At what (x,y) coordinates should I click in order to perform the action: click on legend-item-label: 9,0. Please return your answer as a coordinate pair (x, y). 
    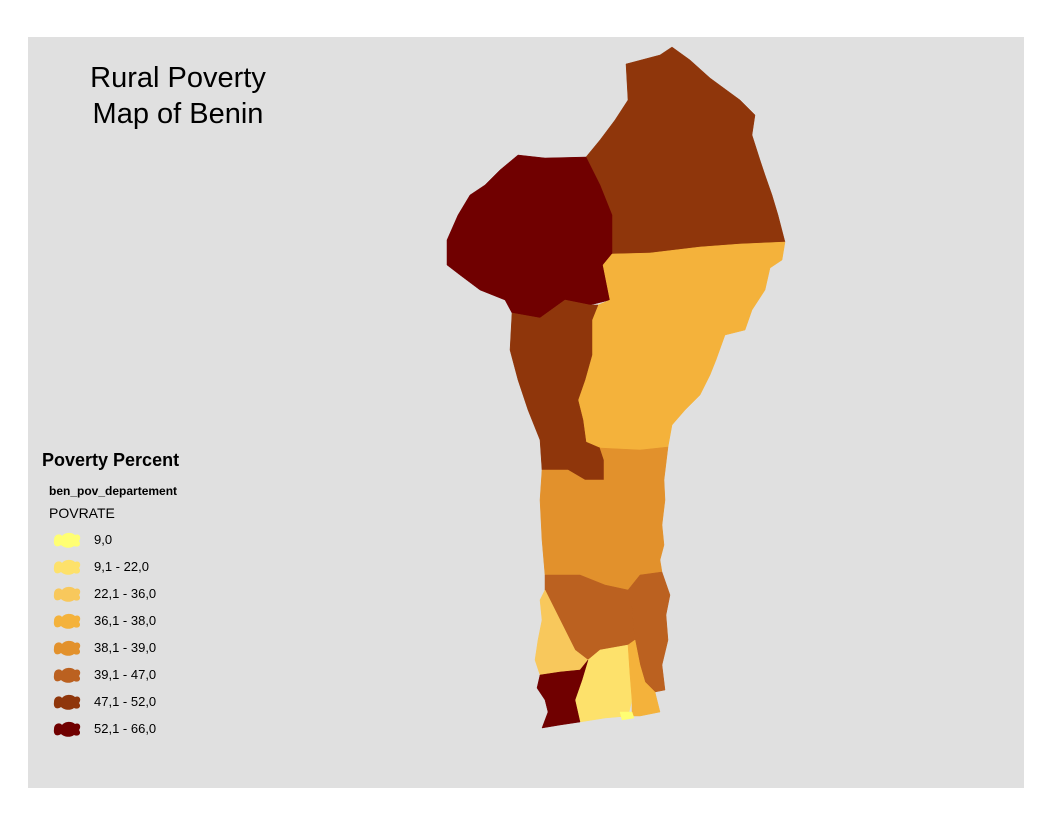
    Looking at the image, I should click on (103, 539).